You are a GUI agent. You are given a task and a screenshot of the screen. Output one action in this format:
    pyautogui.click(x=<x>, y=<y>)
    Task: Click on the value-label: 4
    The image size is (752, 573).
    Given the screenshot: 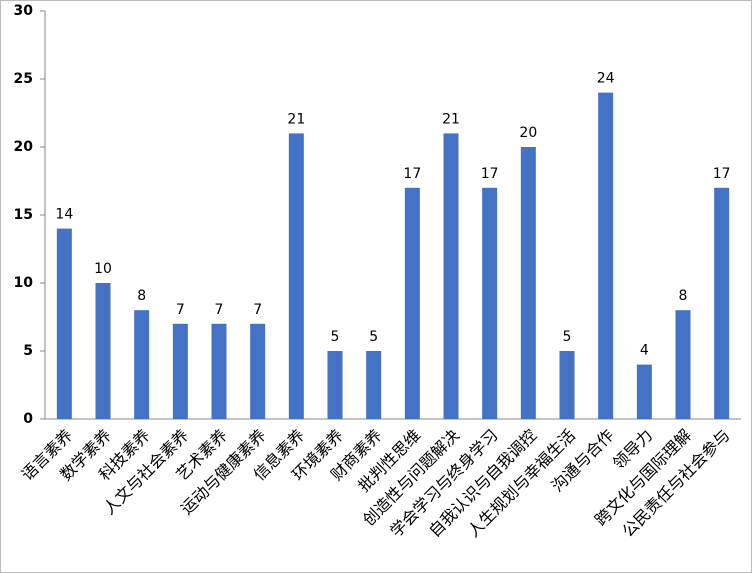 What is the action you would take?
    pyautogui.click(x=644, y=351)
    